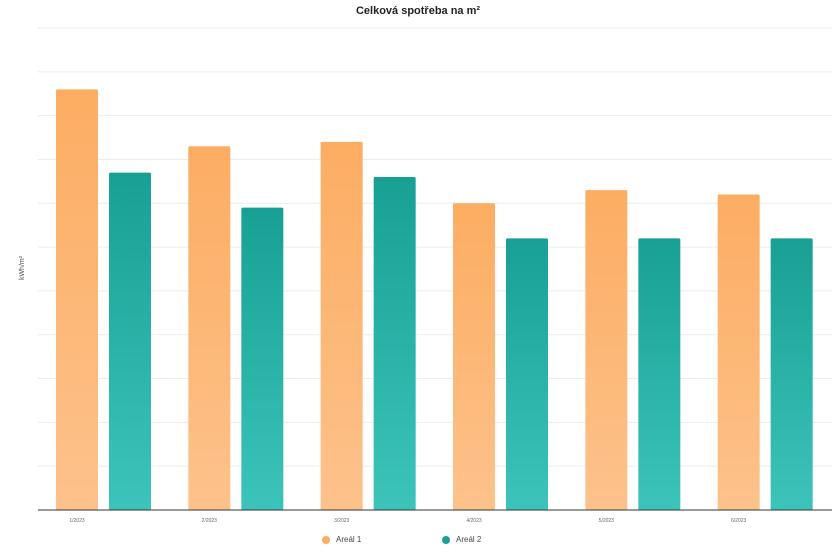 This screenshot has height=558, width=837. What do you see at coordinates (739, 521) in the screenshot?
I see `x-tick-label: 6/2023` at bounding box center [739, 521].